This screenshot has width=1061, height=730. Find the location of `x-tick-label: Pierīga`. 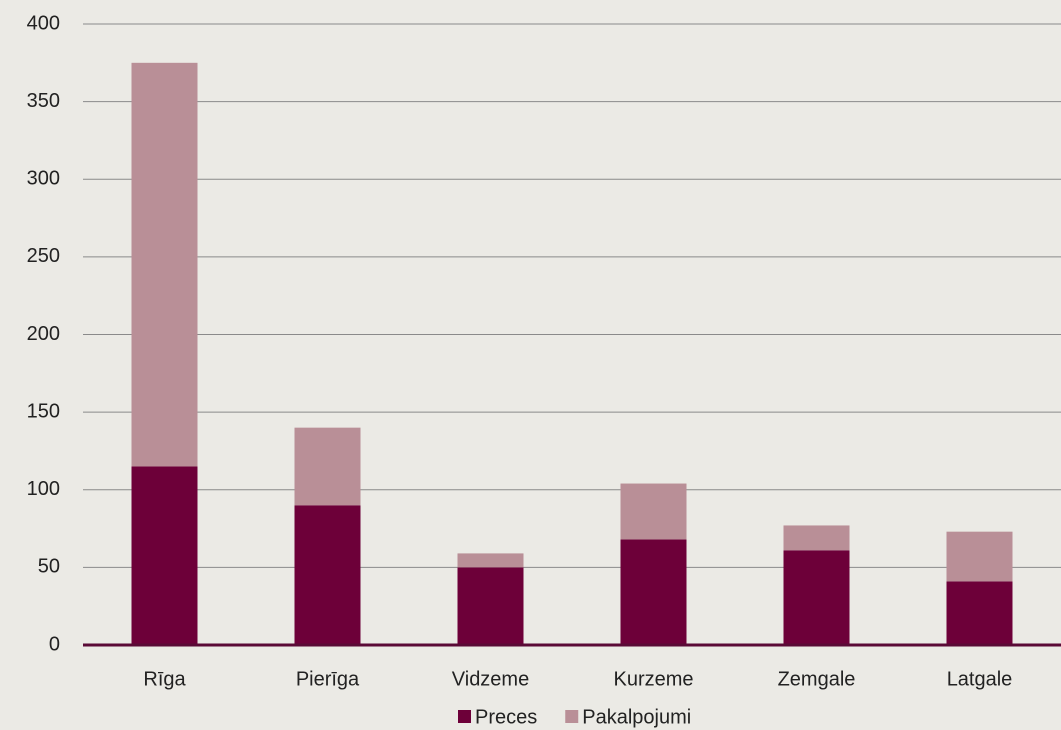

x-tick-label: Pierīga is located at coordinates (328, 679).